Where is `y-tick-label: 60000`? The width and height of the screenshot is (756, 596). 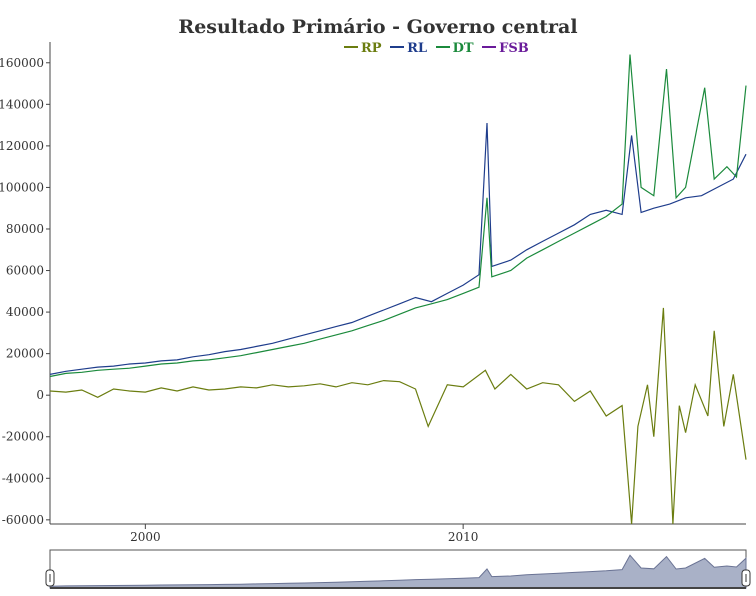 y-tick-label: 60000 is located at coordinates (25, 271).